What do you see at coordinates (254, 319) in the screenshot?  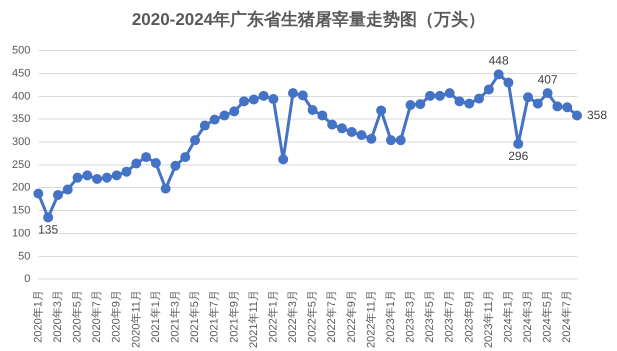 I see `x-tick-label: 2021年11月` at bounding box center [254, 319].